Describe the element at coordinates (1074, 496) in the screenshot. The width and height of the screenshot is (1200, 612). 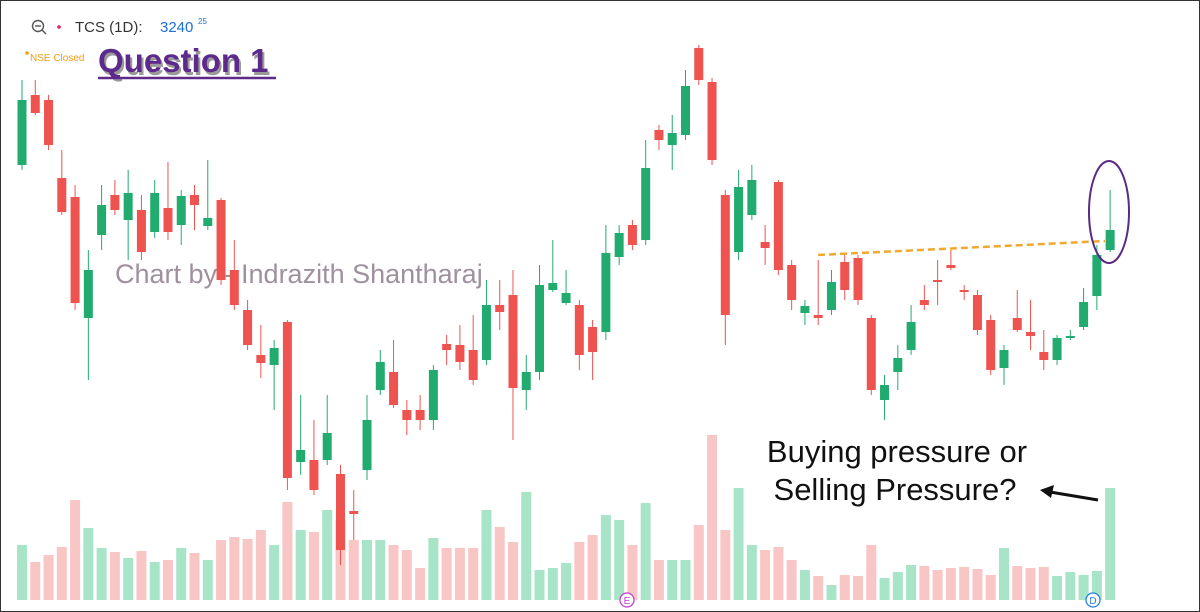
I see `annotation-arrow` at that location.